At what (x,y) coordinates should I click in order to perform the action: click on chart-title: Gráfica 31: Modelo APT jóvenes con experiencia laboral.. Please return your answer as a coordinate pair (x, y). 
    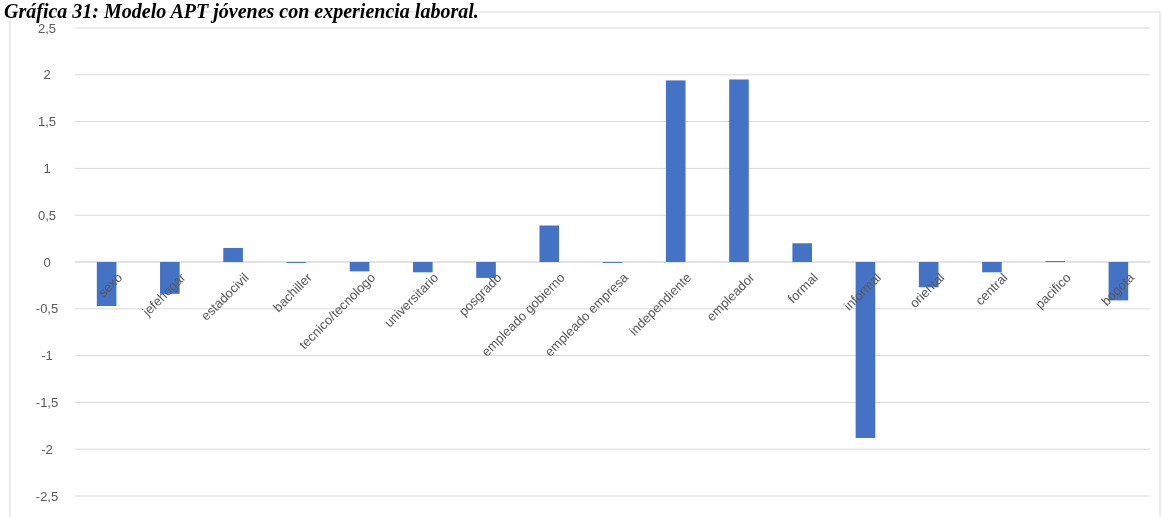
    Looking at the image, I should click on (241, 11).